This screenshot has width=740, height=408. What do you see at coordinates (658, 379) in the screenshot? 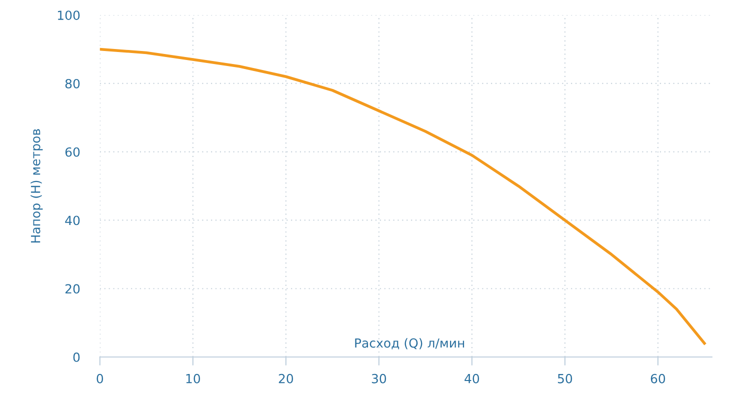
I see `x-tick-label: 60` at bounding box center [658, 379].